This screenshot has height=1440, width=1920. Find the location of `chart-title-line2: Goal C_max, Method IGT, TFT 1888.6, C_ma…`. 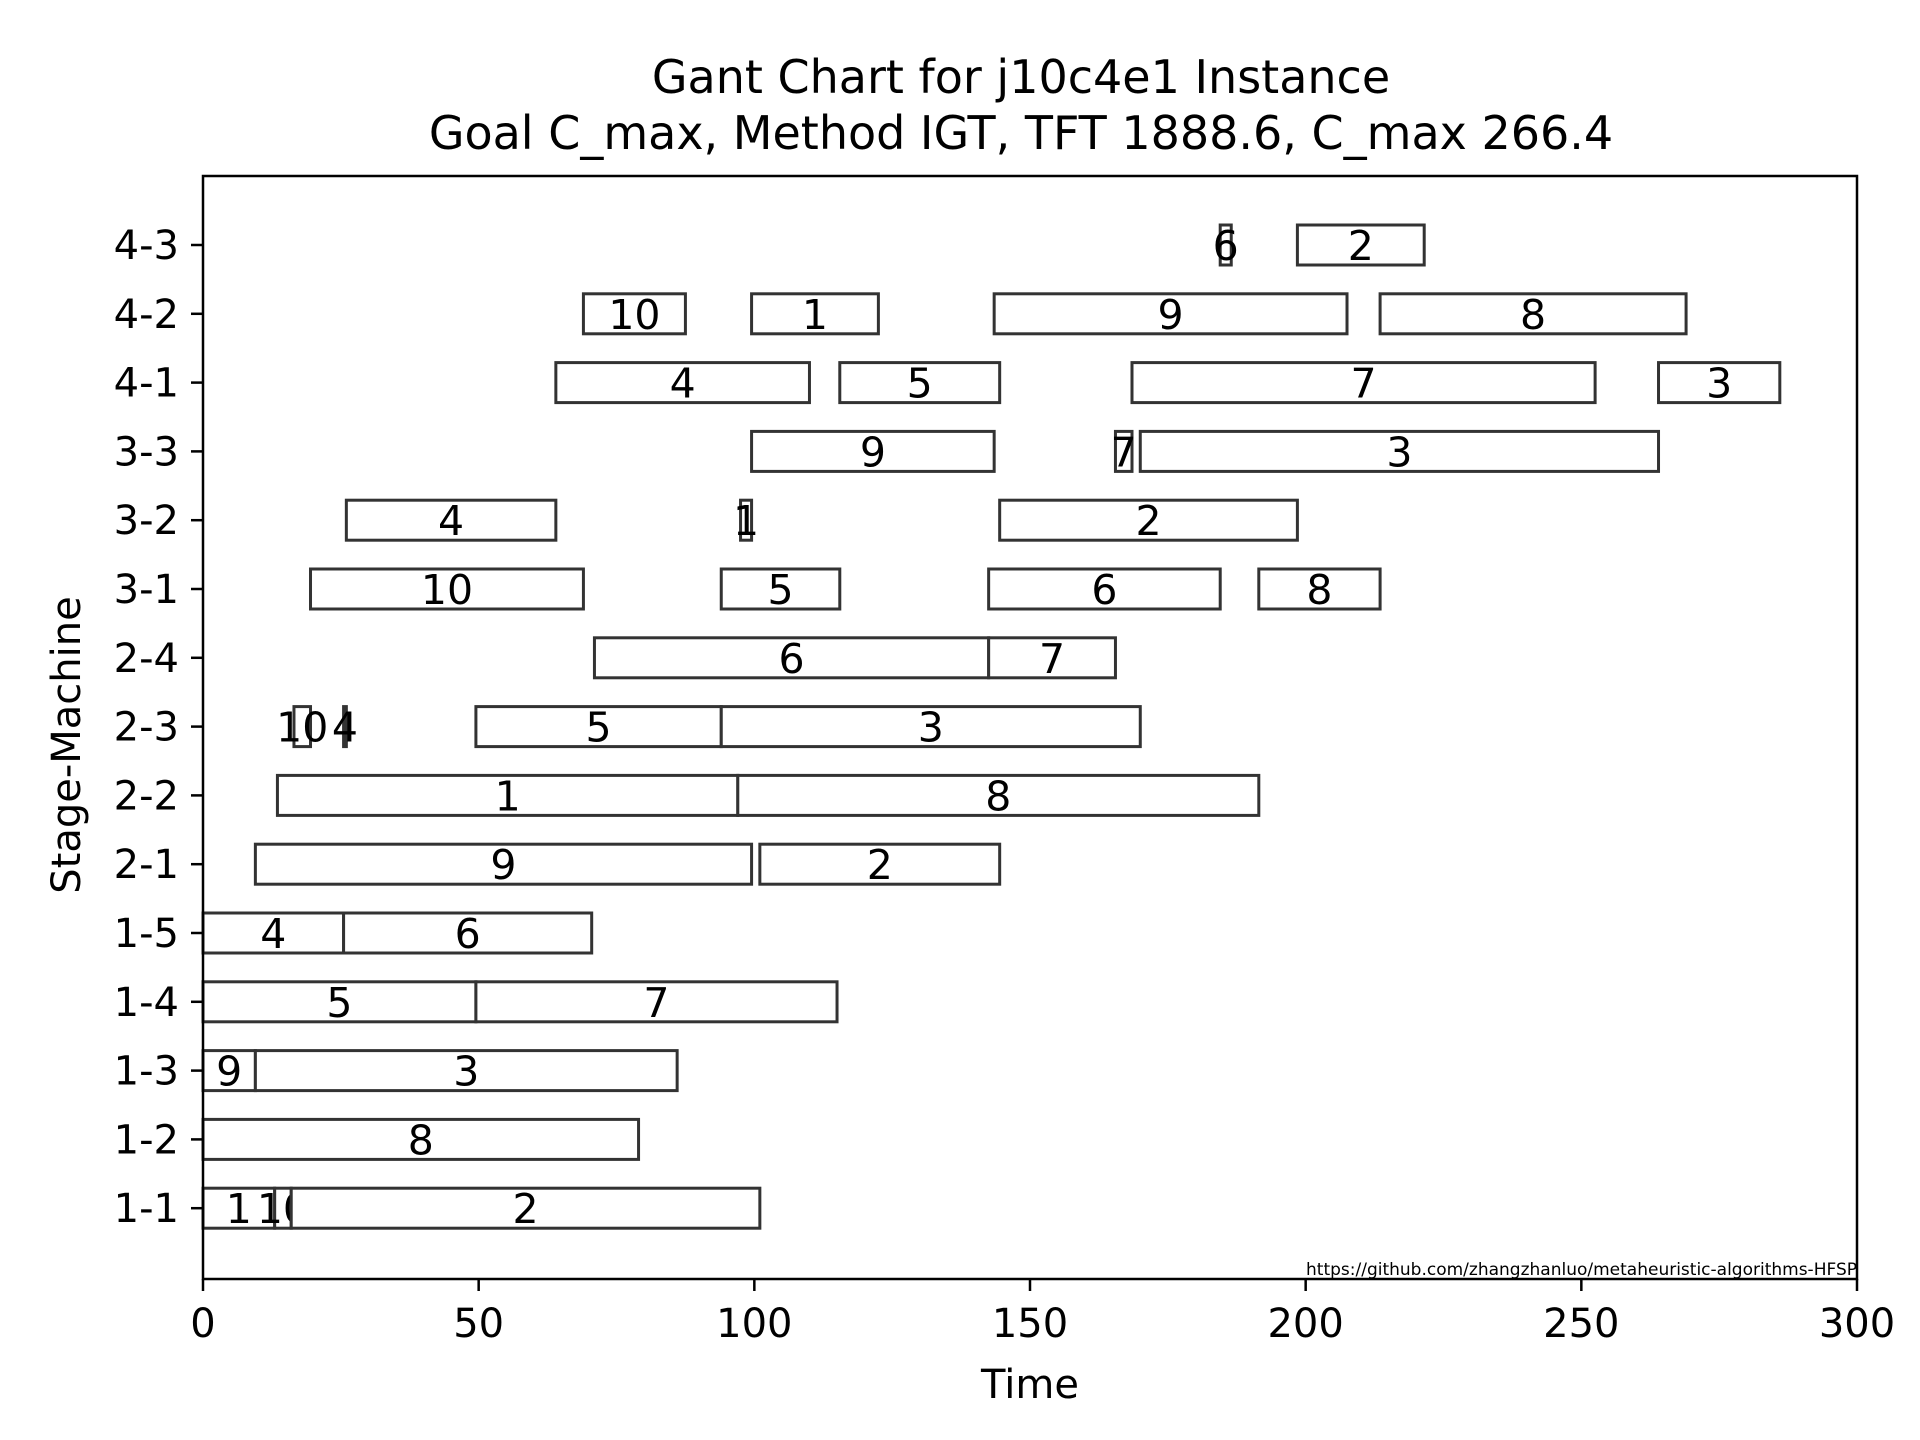

chart-title-line2: Goal C_max, Method IGT, TFT 1888.6, C_ma… is located at coordinates (1021, 133).